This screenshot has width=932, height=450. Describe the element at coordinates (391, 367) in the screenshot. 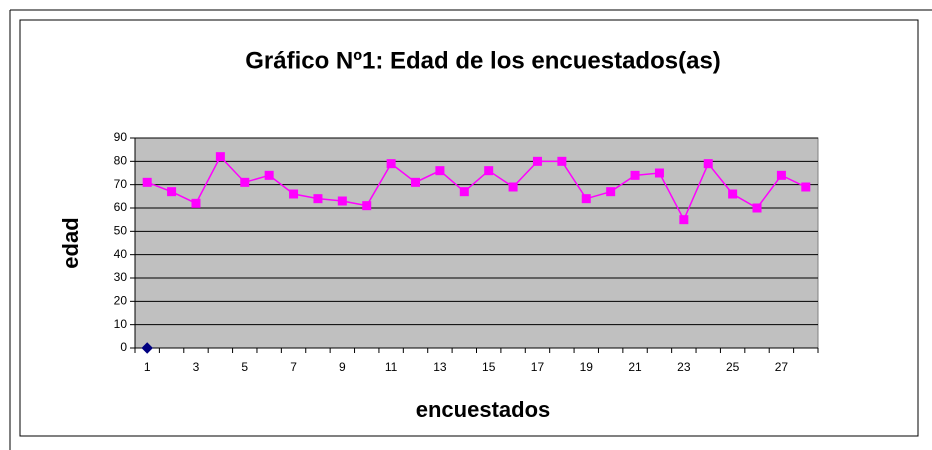

I see `x-tick-label: 11` at that location.